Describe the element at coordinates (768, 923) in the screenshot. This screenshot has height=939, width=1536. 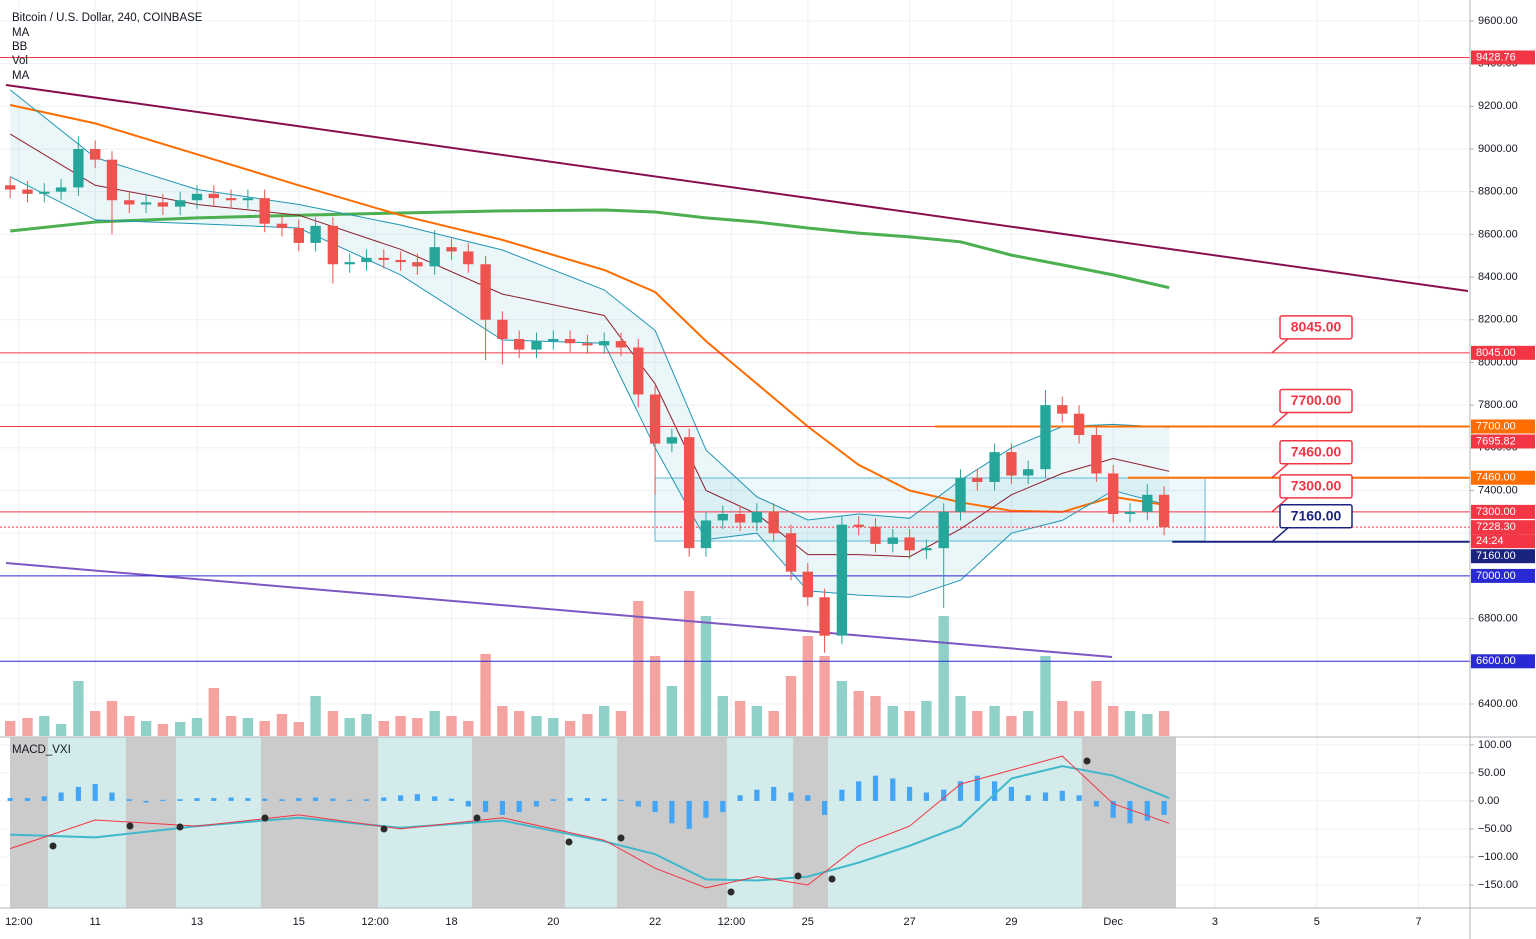
I see `time-axis-bg` at that location.